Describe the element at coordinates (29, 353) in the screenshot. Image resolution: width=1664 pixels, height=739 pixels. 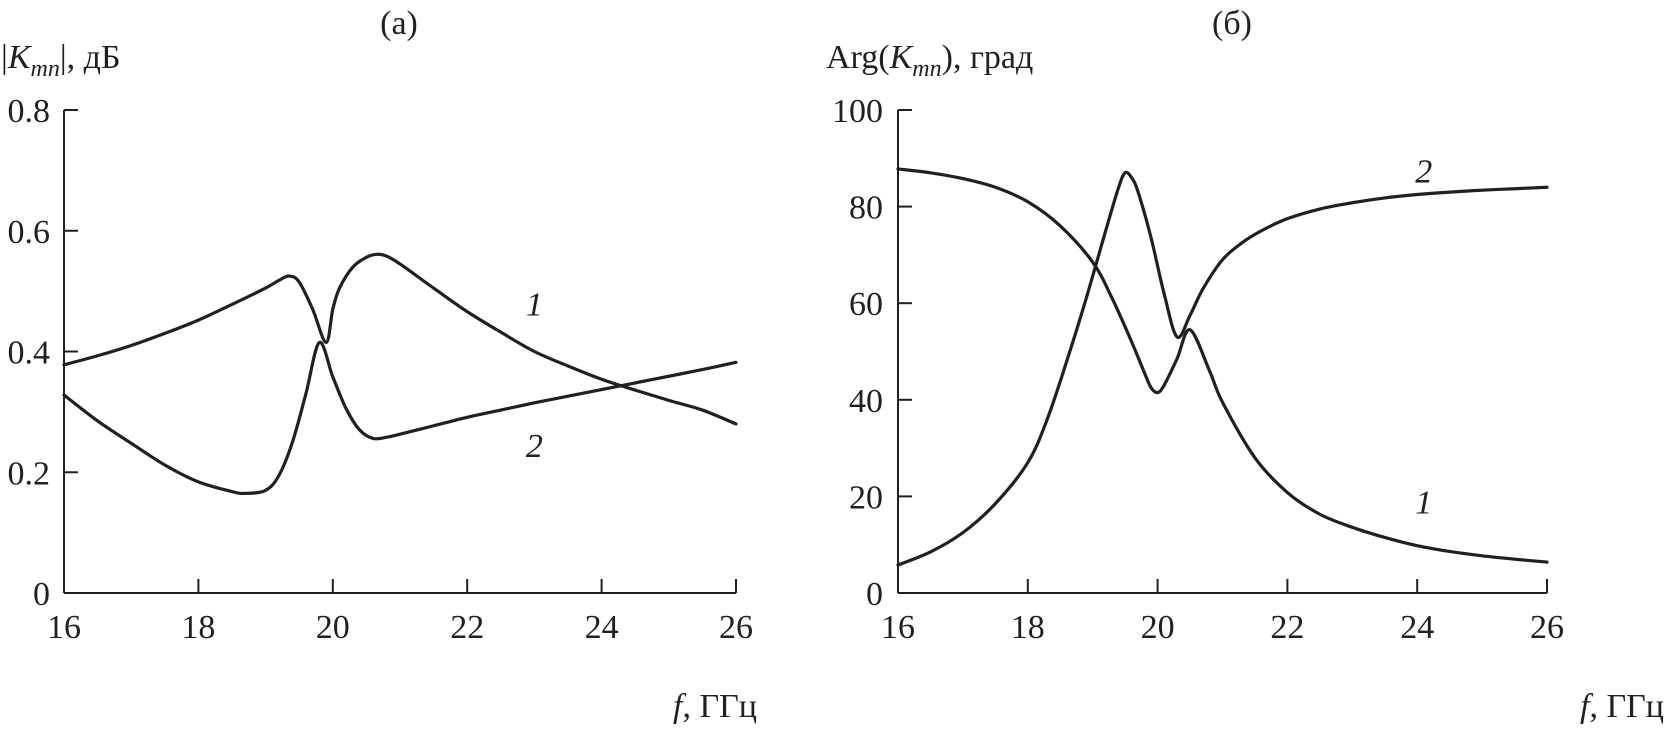
I see `y-tick-label: 0.4` at that location.